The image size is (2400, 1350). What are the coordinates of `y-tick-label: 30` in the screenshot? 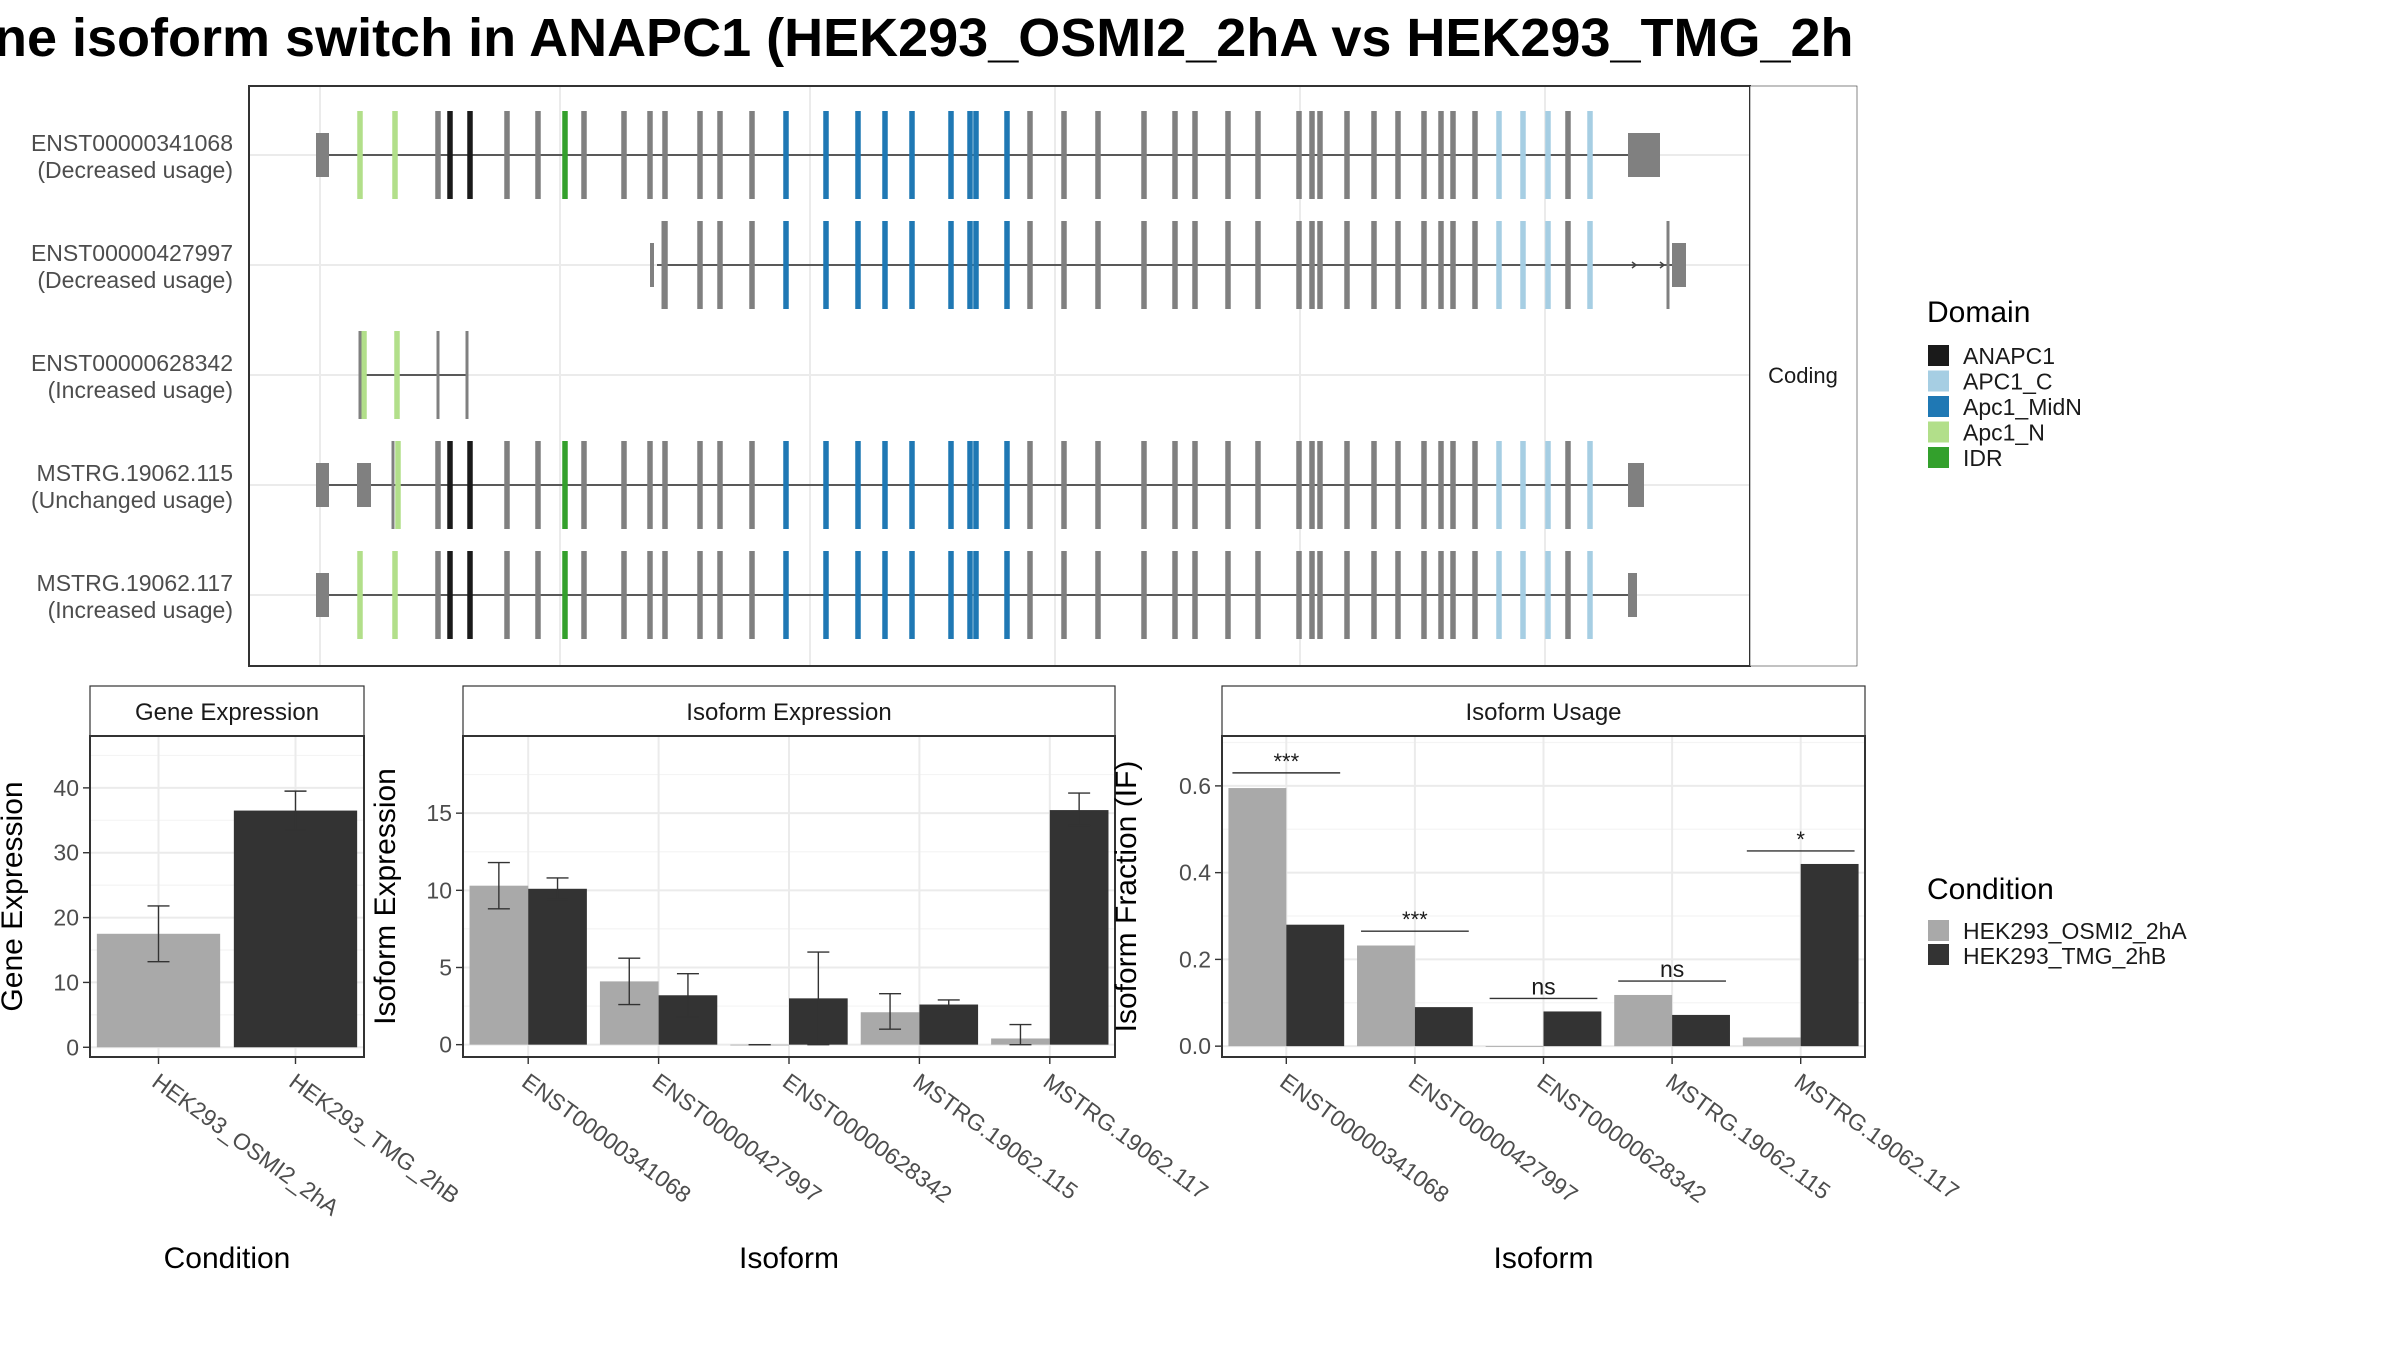 It's located at (66, 853).